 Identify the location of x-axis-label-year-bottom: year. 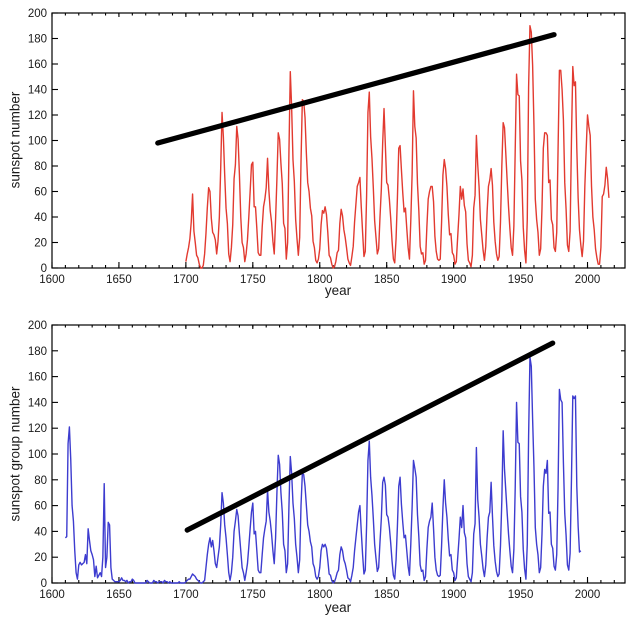
(338, 607).